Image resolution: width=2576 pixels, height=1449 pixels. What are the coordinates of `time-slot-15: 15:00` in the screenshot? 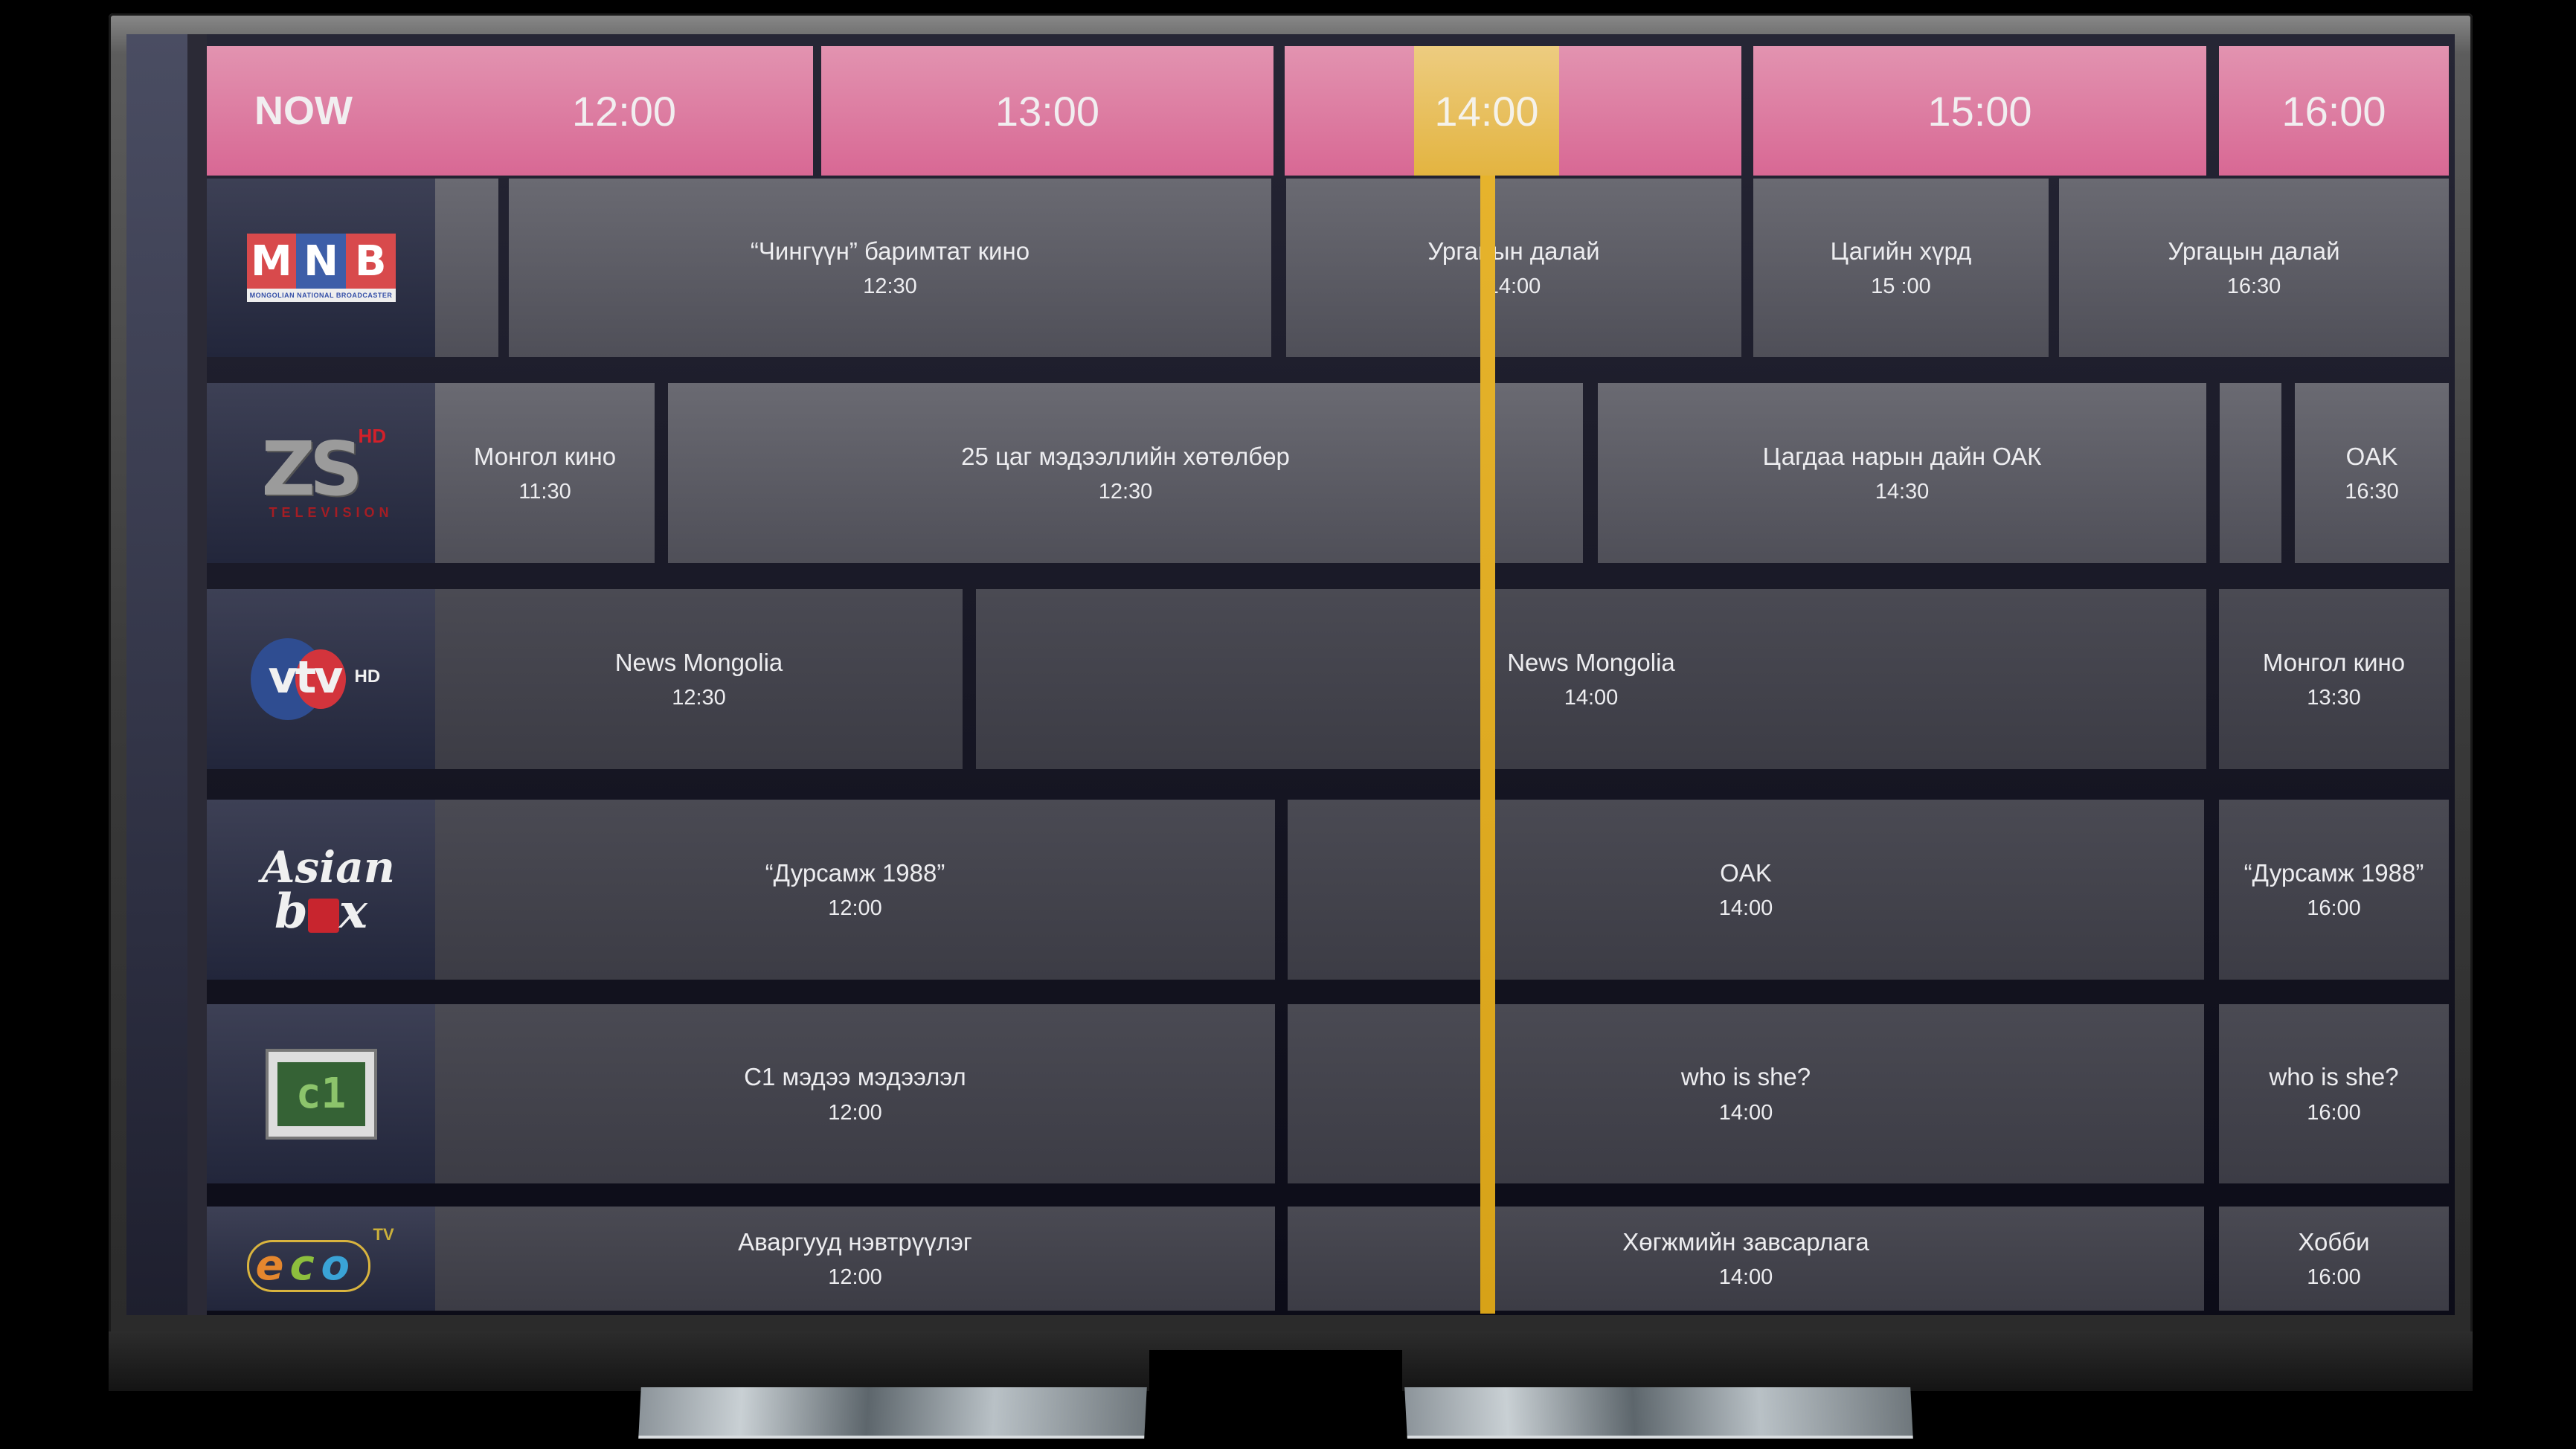 It's located at (1979, 111).